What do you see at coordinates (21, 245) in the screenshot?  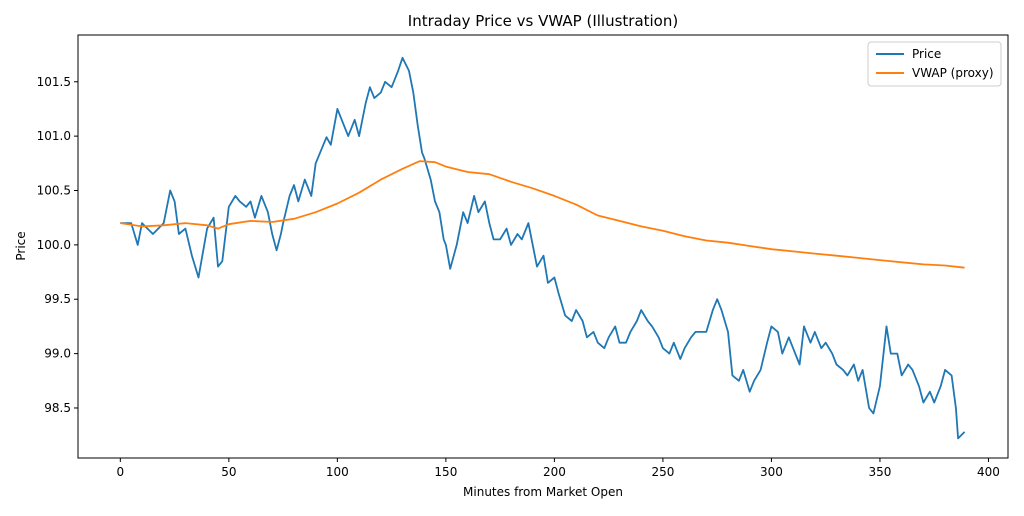 I see `y-axis-label: Price` at bounding box center [21, 245].